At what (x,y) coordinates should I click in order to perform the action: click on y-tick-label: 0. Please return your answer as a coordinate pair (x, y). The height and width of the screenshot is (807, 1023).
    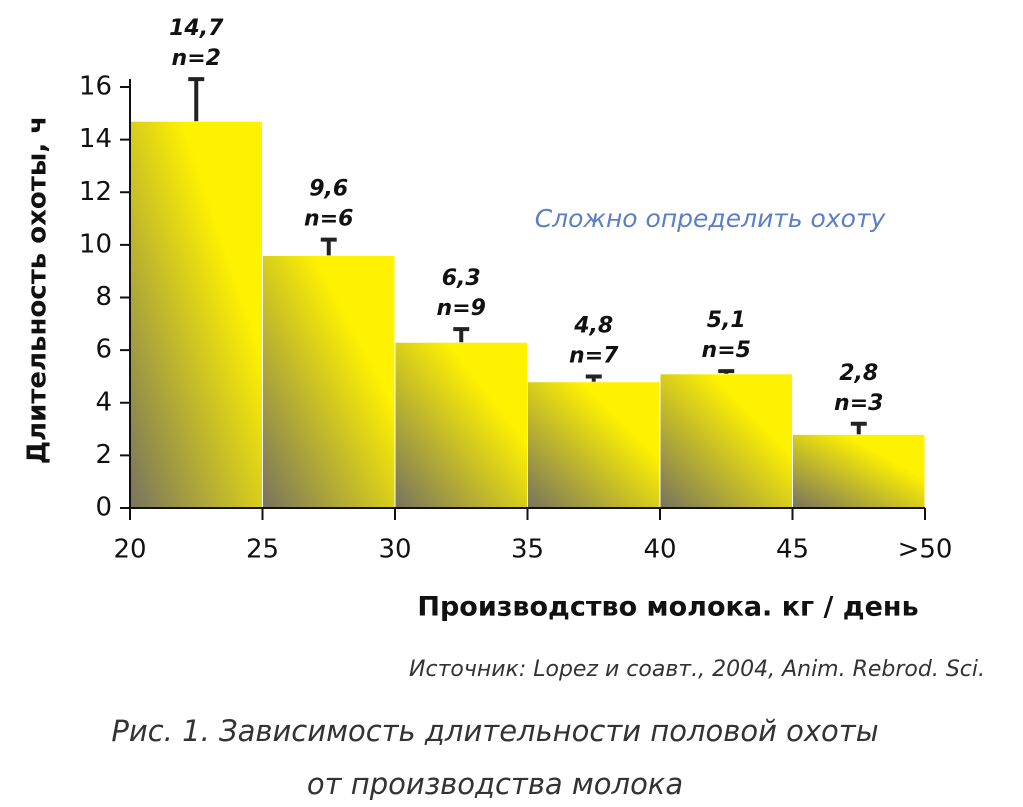
    Looking at the image, I should click on (103, 508).